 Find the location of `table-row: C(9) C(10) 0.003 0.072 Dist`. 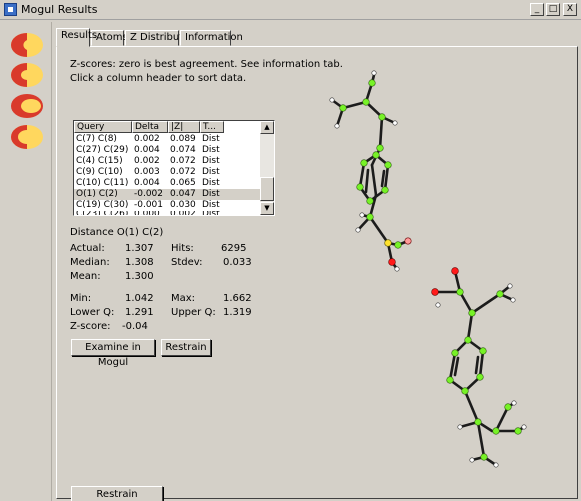

table-row: C(9) C(10) 0.003 0.072 Dist is located at coordinates (167, 172).